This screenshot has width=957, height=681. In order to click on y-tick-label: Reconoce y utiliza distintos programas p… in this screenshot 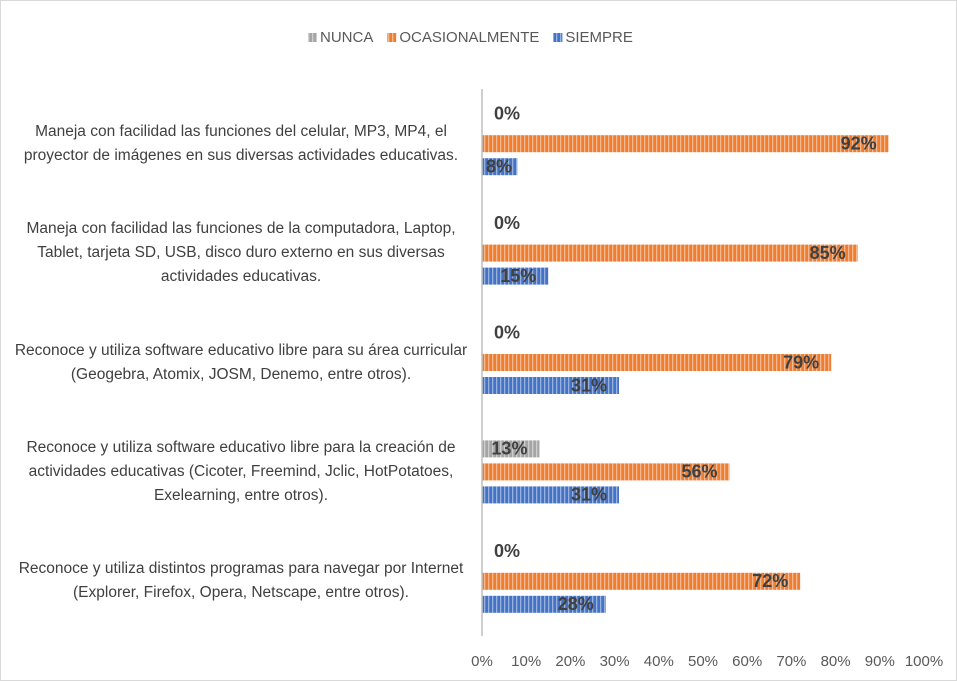, I will do `click(241, 581)`.